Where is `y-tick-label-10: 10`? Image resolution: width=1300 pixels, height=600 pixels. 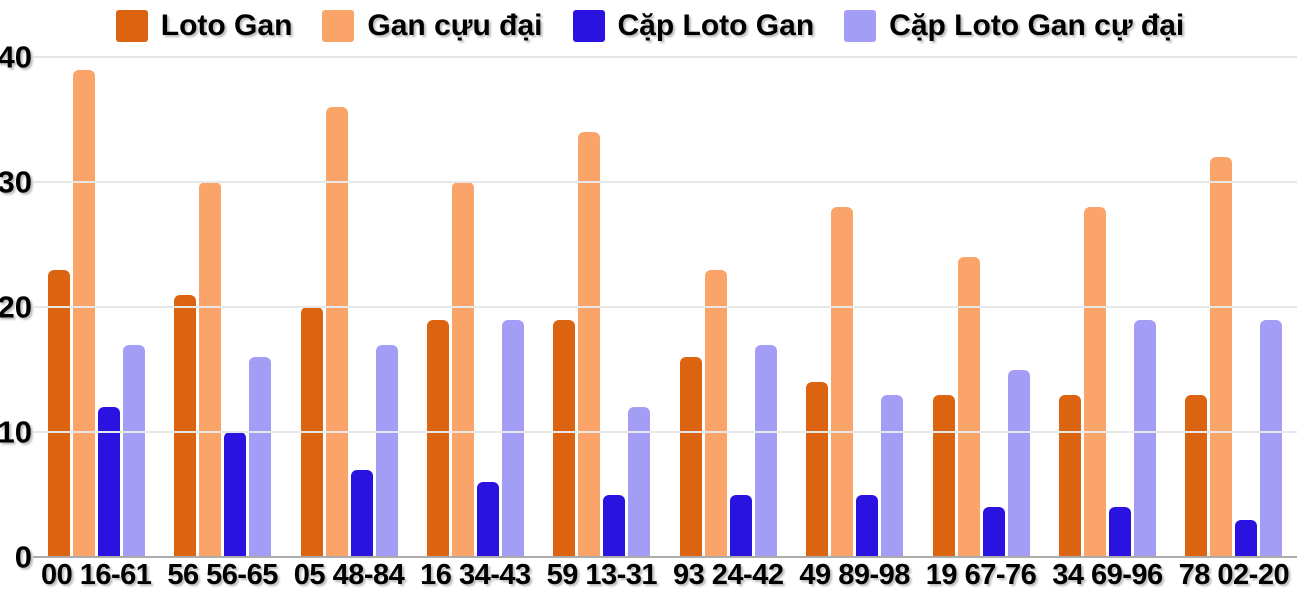
y-tick-label-10: 10 is located at coordinates (16, 432).